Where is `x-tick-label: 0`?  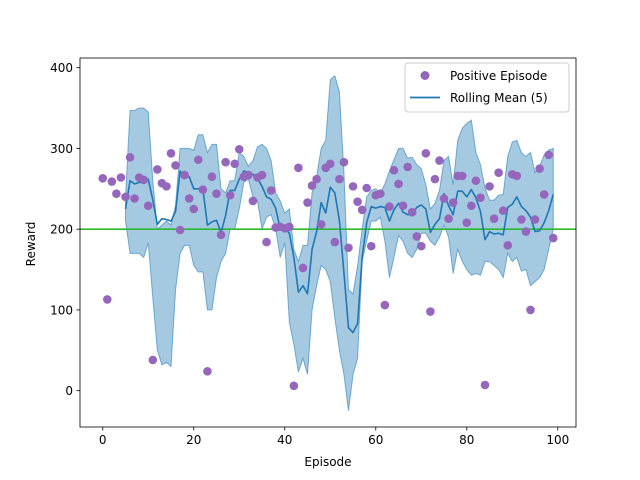
x-tick-label: 0 is located at coordinates (103, 440).